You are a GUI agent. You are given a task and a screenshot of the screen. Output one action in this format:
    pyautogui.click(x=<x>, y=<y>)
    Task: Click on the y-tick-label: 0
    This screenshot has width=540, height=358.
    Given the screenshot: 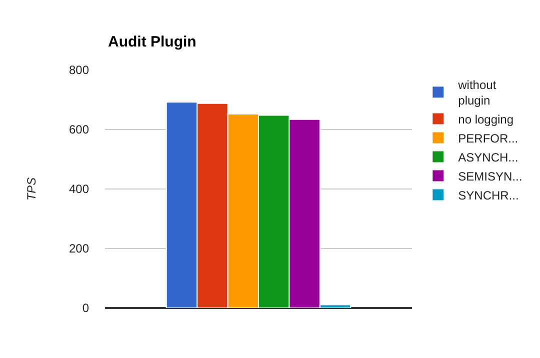 What is the action you would take?
    pyautogui.click(x=86, y=308)
    